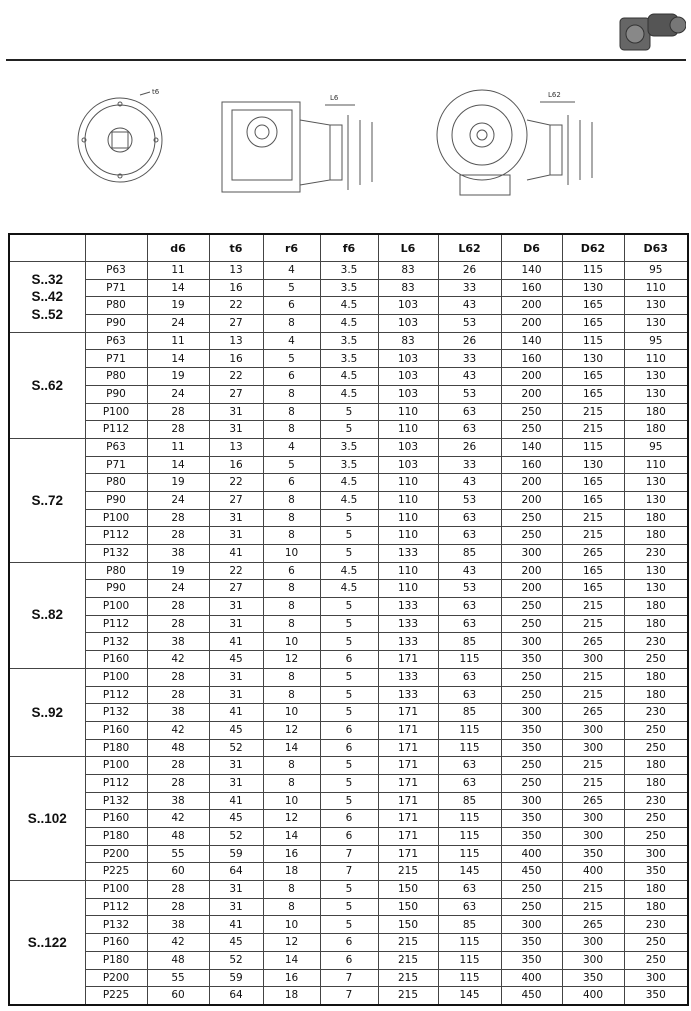 This screenshot has width=691, height=1011. Describe the element at coordinates (408, 270) in the screenshot. I see `value-cell: 83` at that location.